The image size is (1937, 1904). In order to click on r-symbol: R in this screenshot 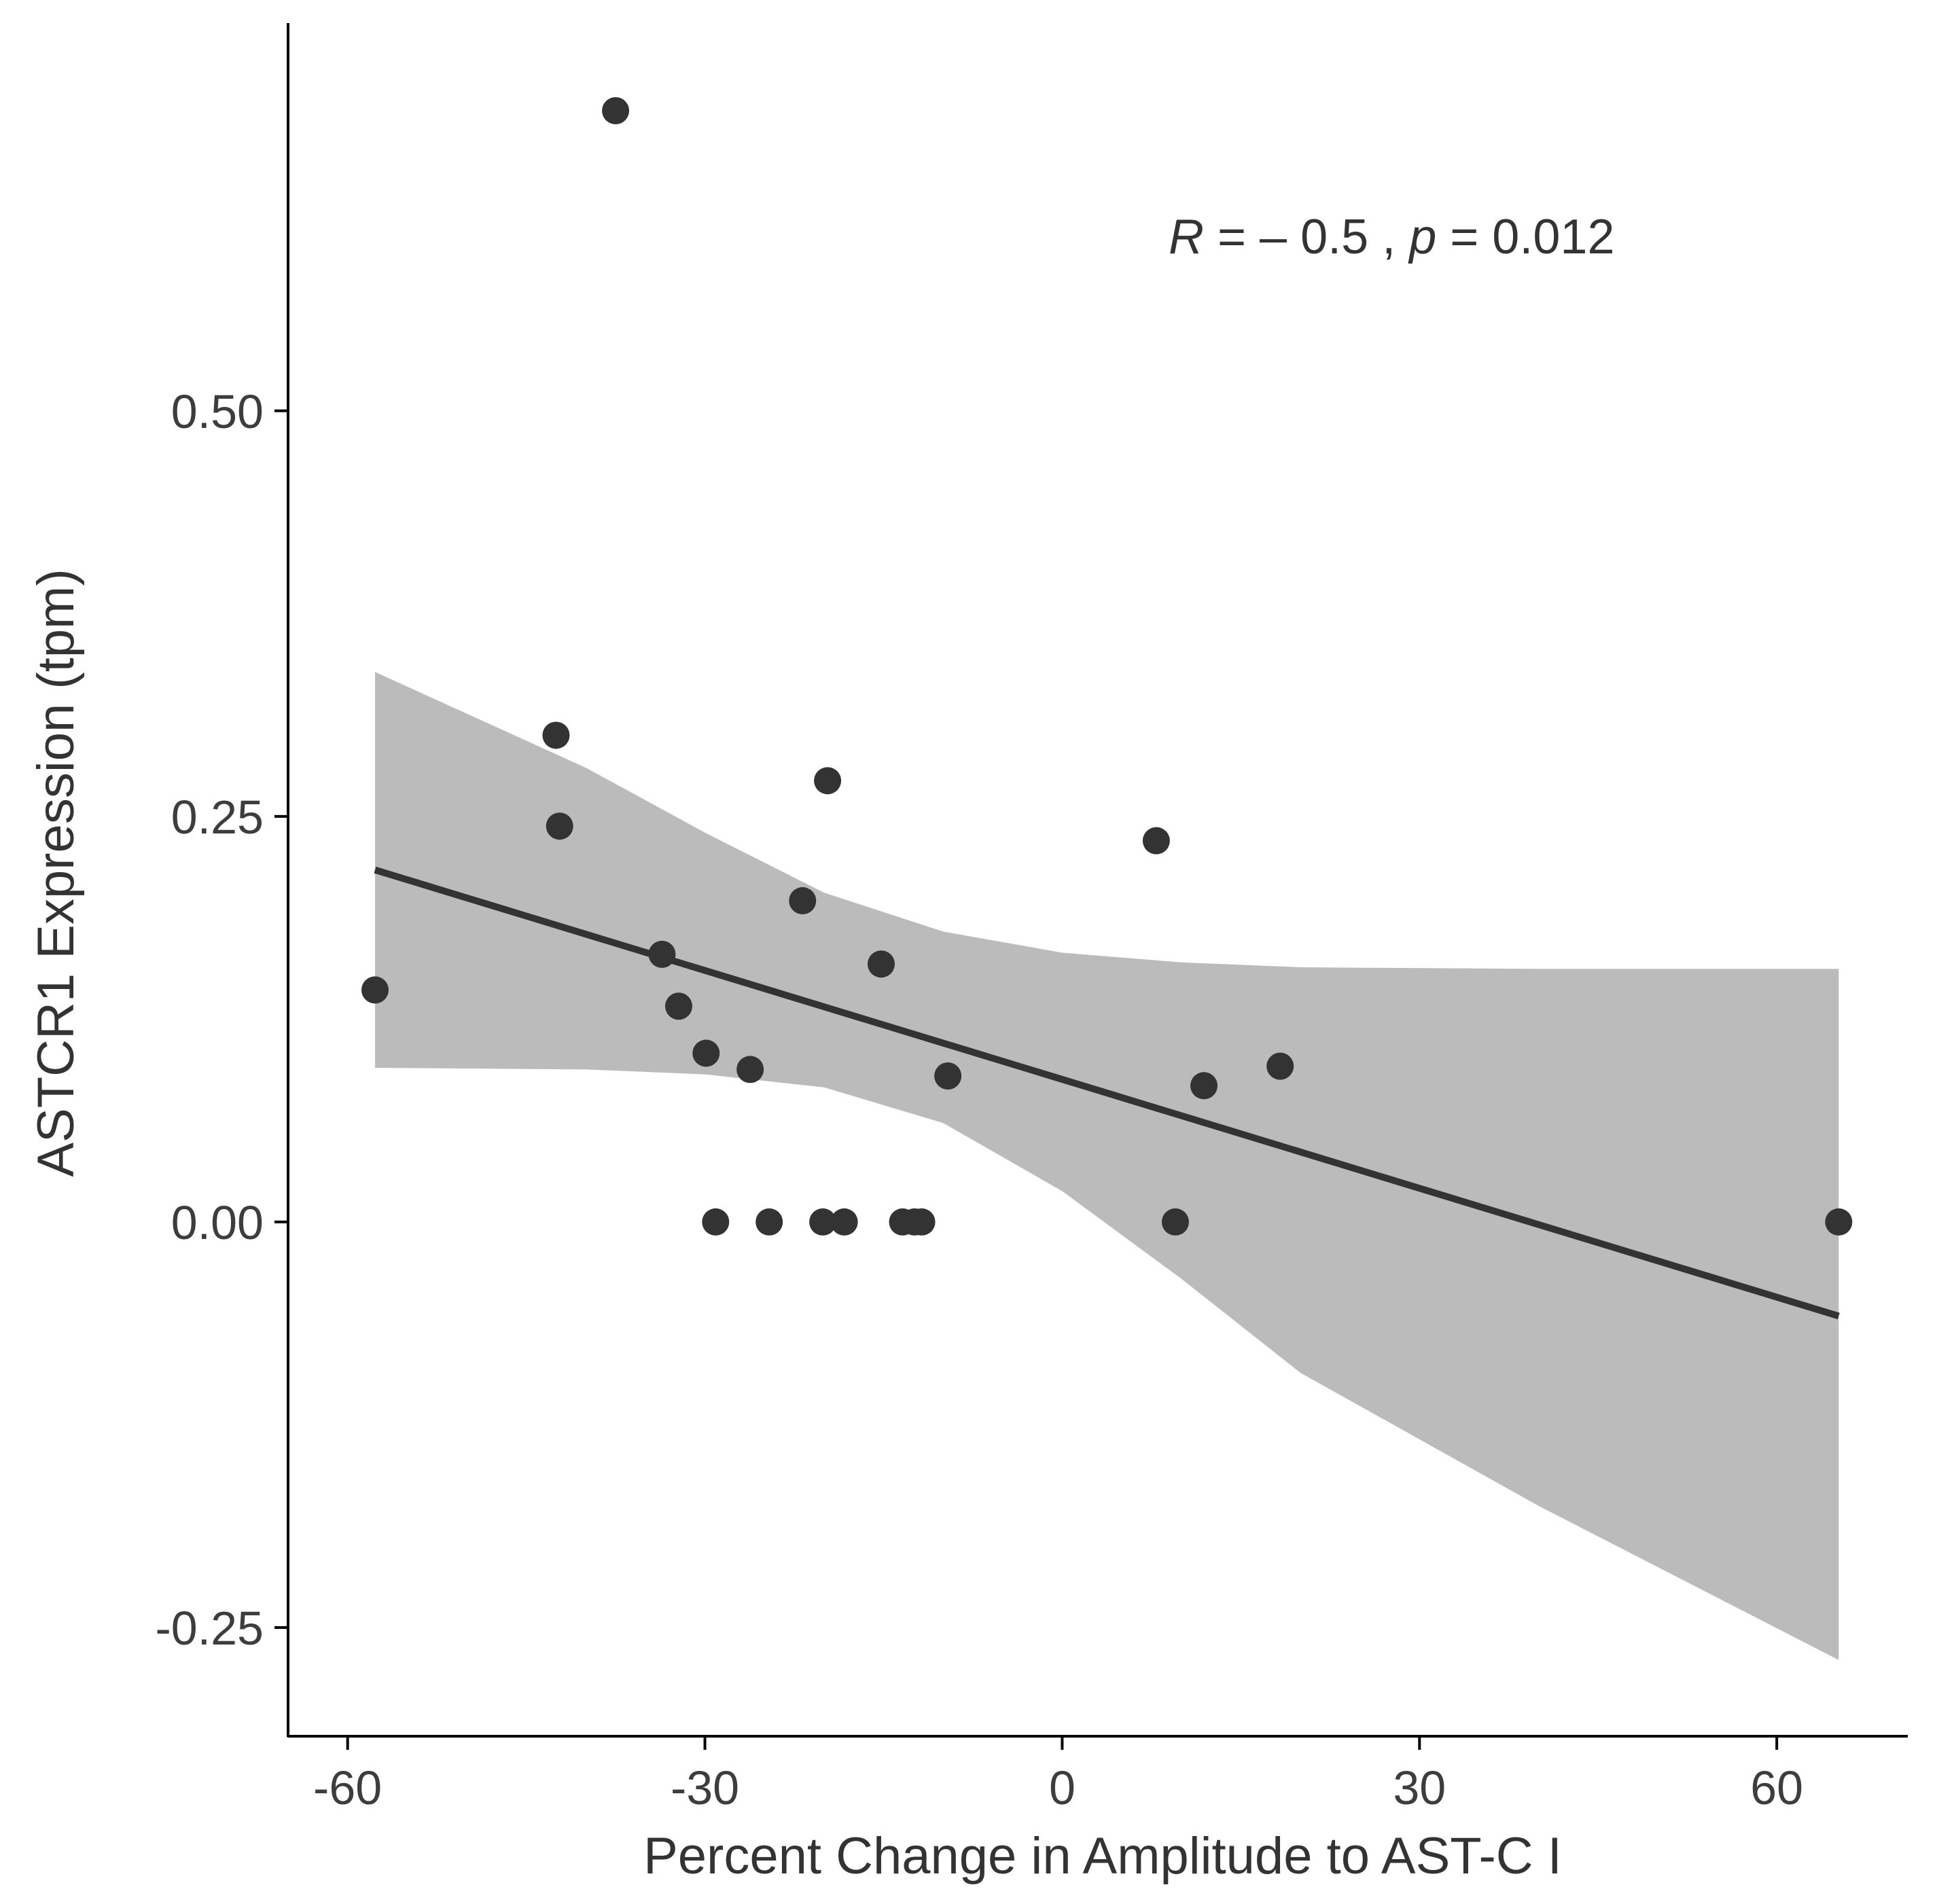, I will do `click(1186, 237)`.